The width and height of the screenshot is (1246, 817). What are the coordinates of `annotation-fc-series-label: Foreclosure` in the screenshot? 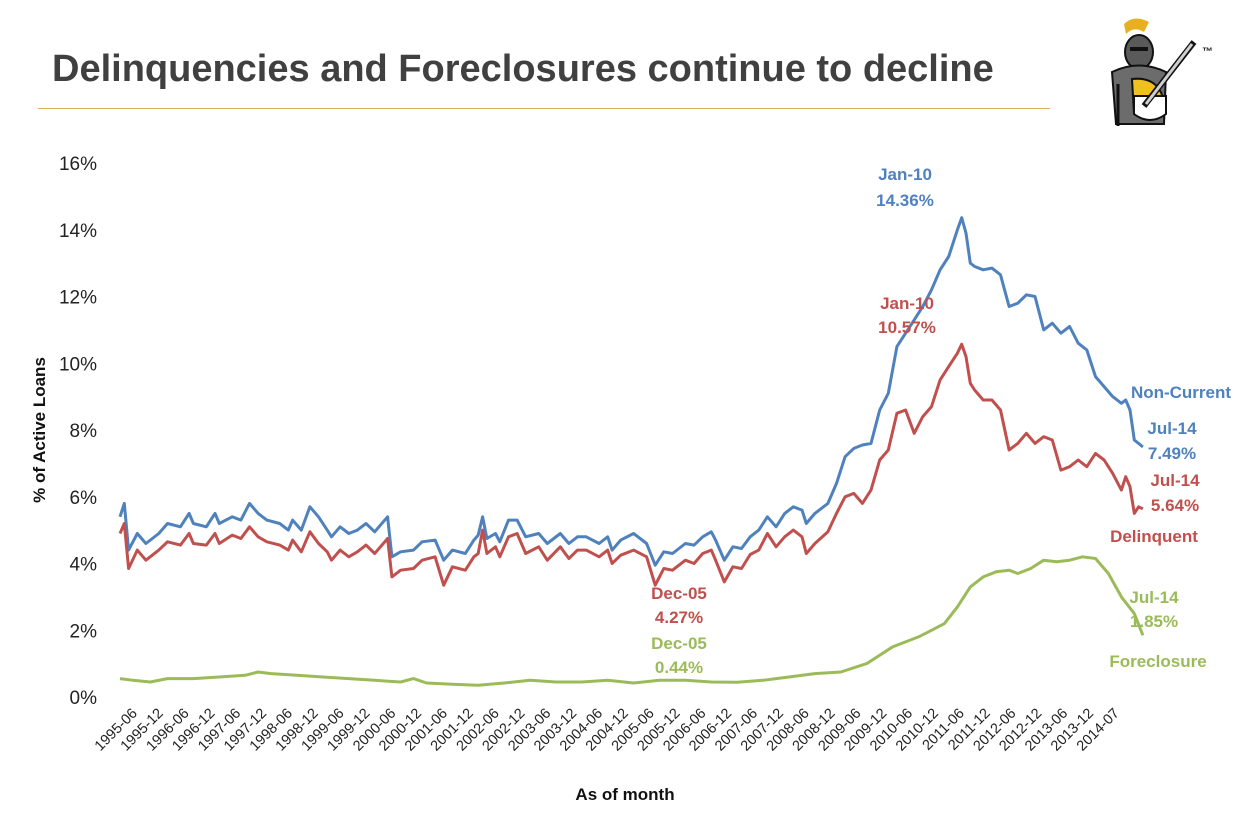 It's located at (1157, 661).